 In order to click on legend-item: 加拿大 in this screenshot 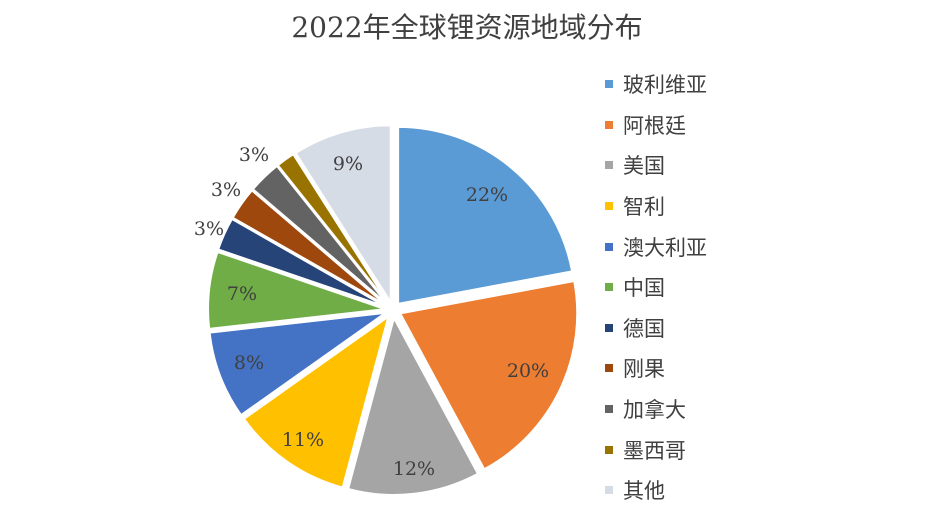, I will do `click(656, 409)`.